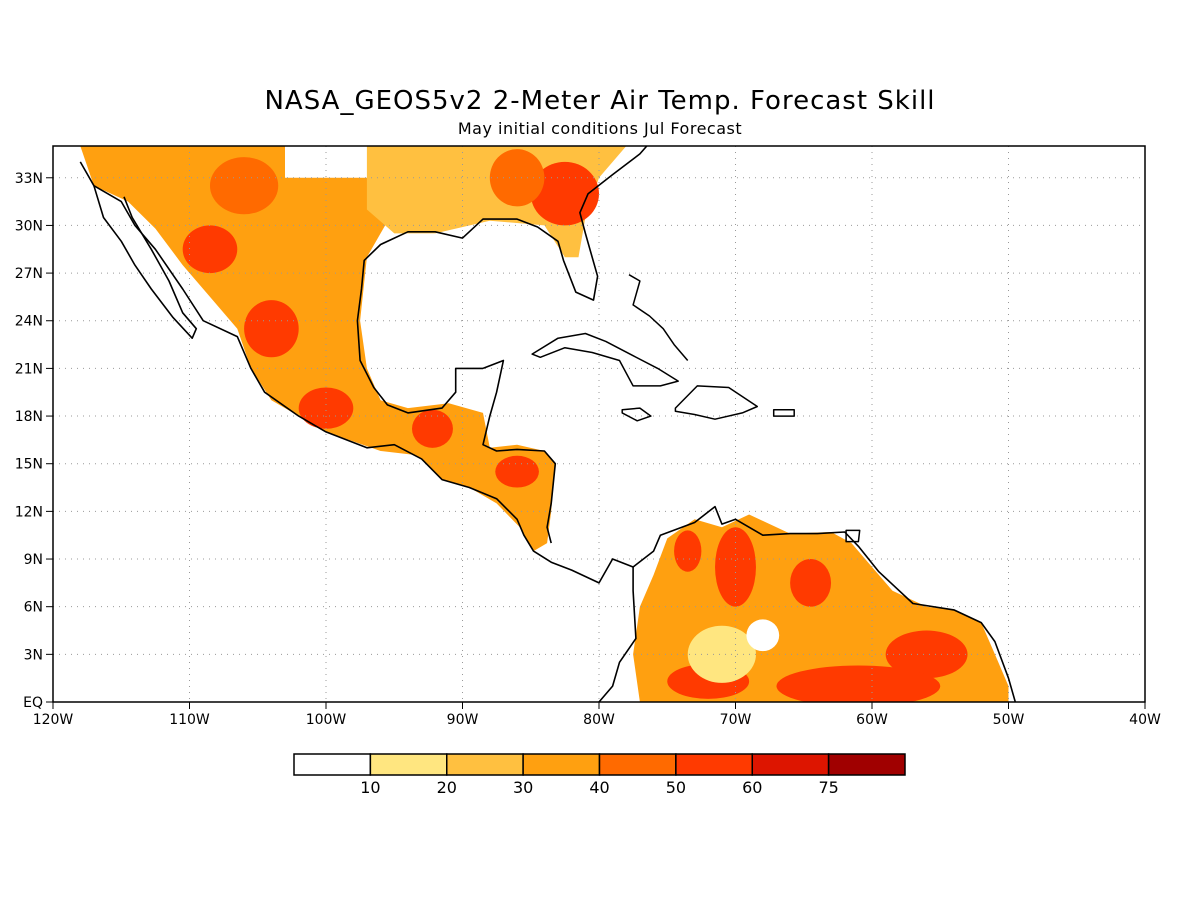 The width and height of the screenshot is (1200, 900). What do you see at coordinates (326, 720) in the screenshot?
I see `lon-tick-label: 100W` at bounding box center [326, 720].